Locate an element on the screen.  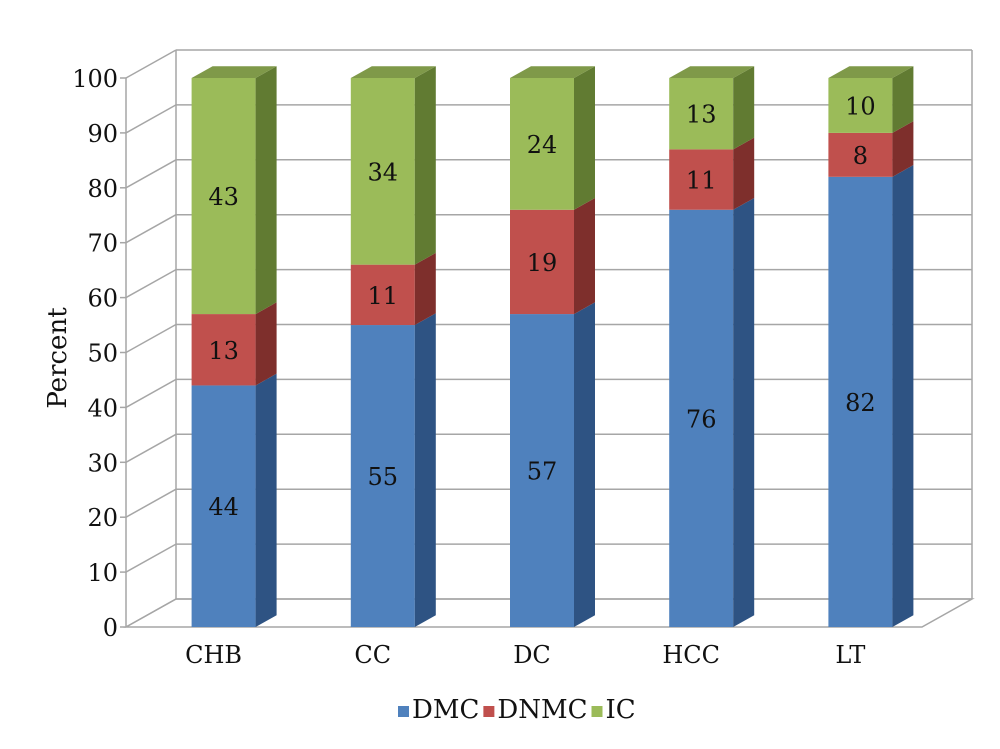
y-tick-label: 30 is located at coordinates (102, 463).